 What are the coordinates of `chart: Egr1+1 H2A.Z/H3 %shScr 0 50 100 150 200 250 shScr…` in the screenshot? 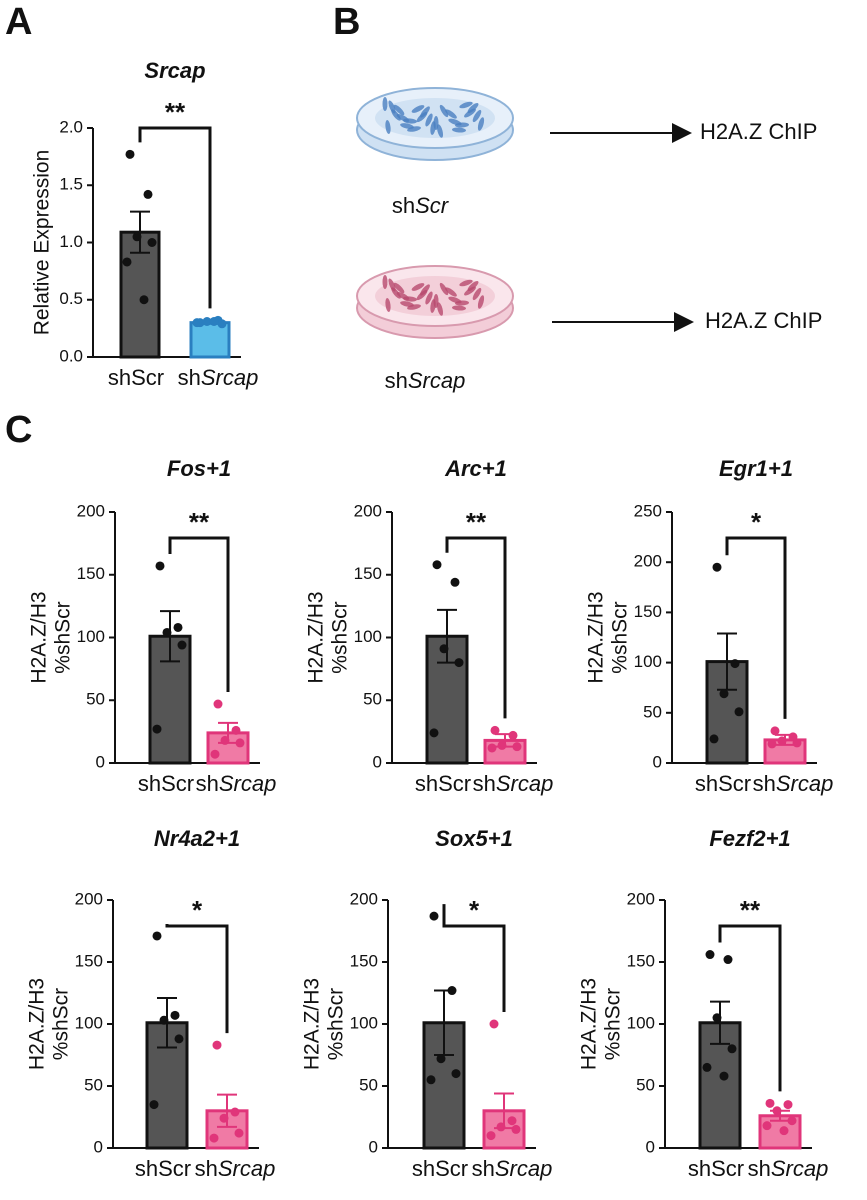 It's located at (709, 626).